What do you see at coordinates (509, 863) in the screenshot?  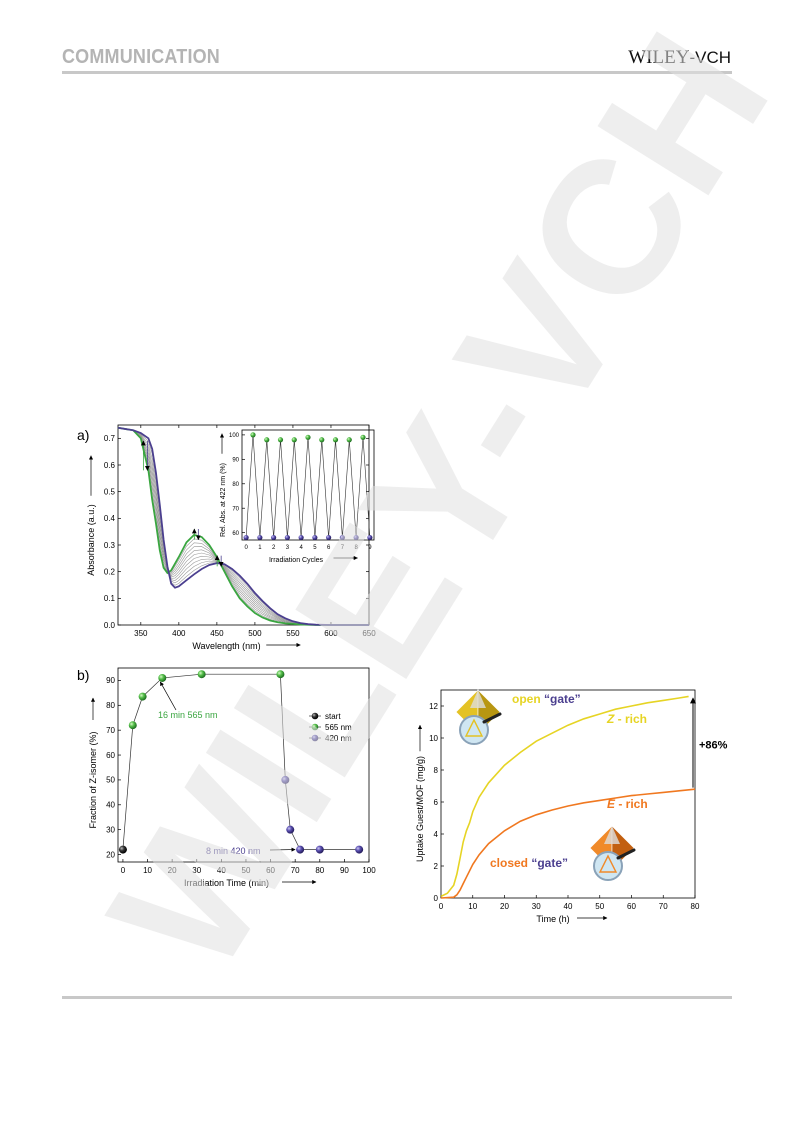 I see `c-closed-word: closed` at bounding box center [509, 863].